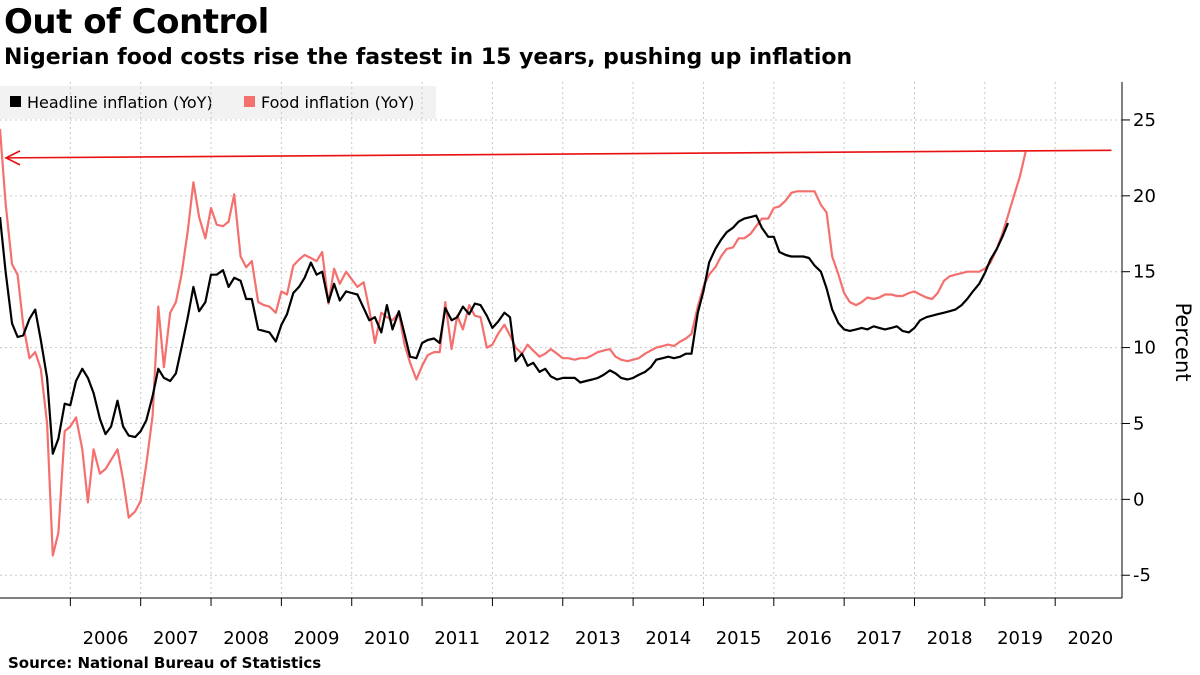 This screenshot has width=1200, height=675. Describe the element at coordinates (739, 638) in the screenshot. I see `x-tick-label: 2015` at that location.